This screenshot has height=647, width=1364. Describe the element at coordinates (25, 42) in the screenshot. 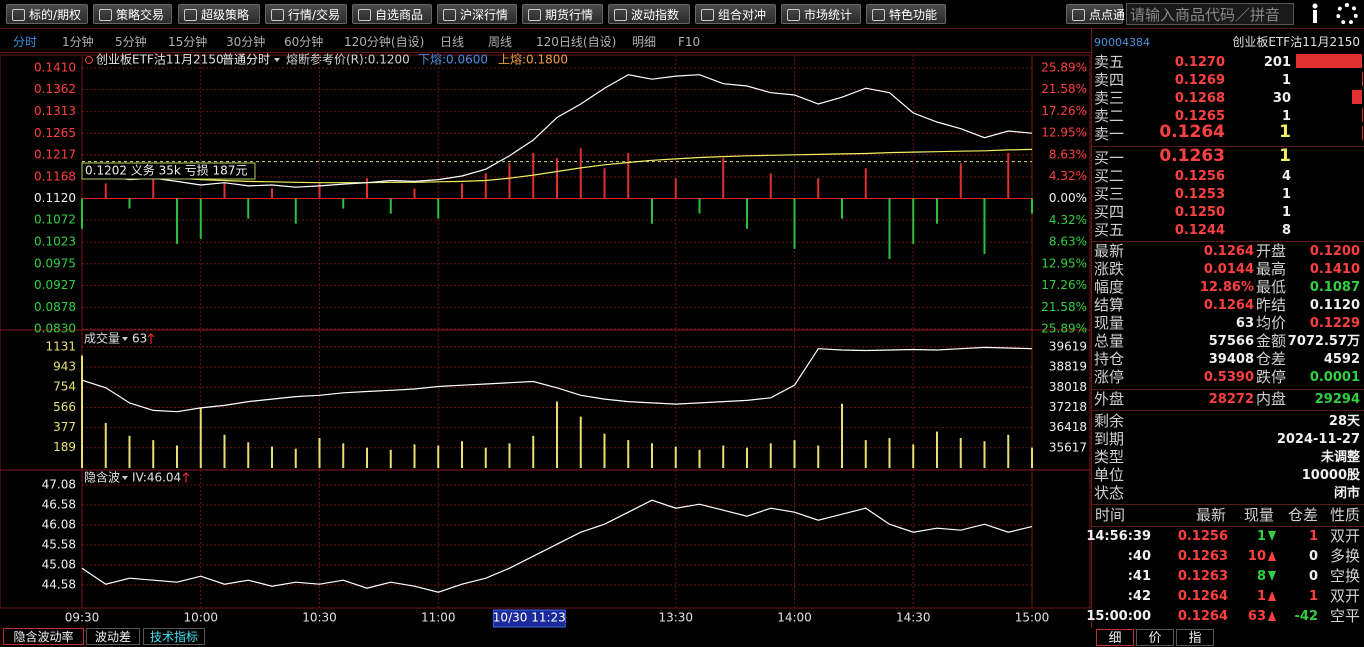

I see `period-tab: 分时` at that location.